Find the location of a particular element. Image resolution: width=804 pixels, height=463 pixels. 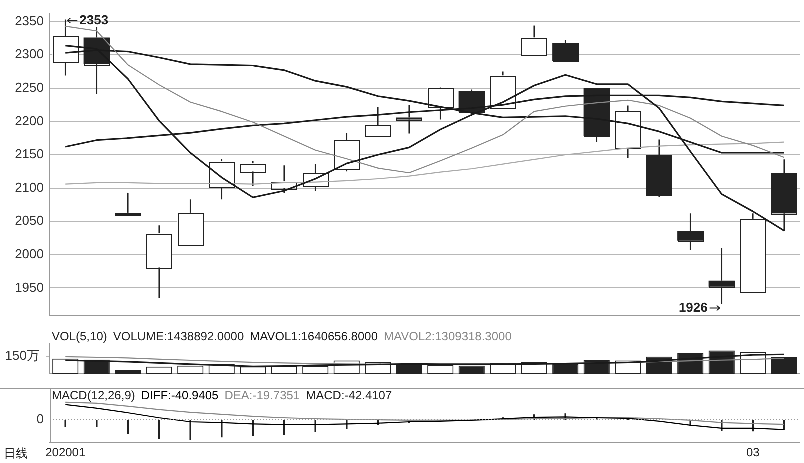

annotation: 2353 is located at coordinates (94, 20).